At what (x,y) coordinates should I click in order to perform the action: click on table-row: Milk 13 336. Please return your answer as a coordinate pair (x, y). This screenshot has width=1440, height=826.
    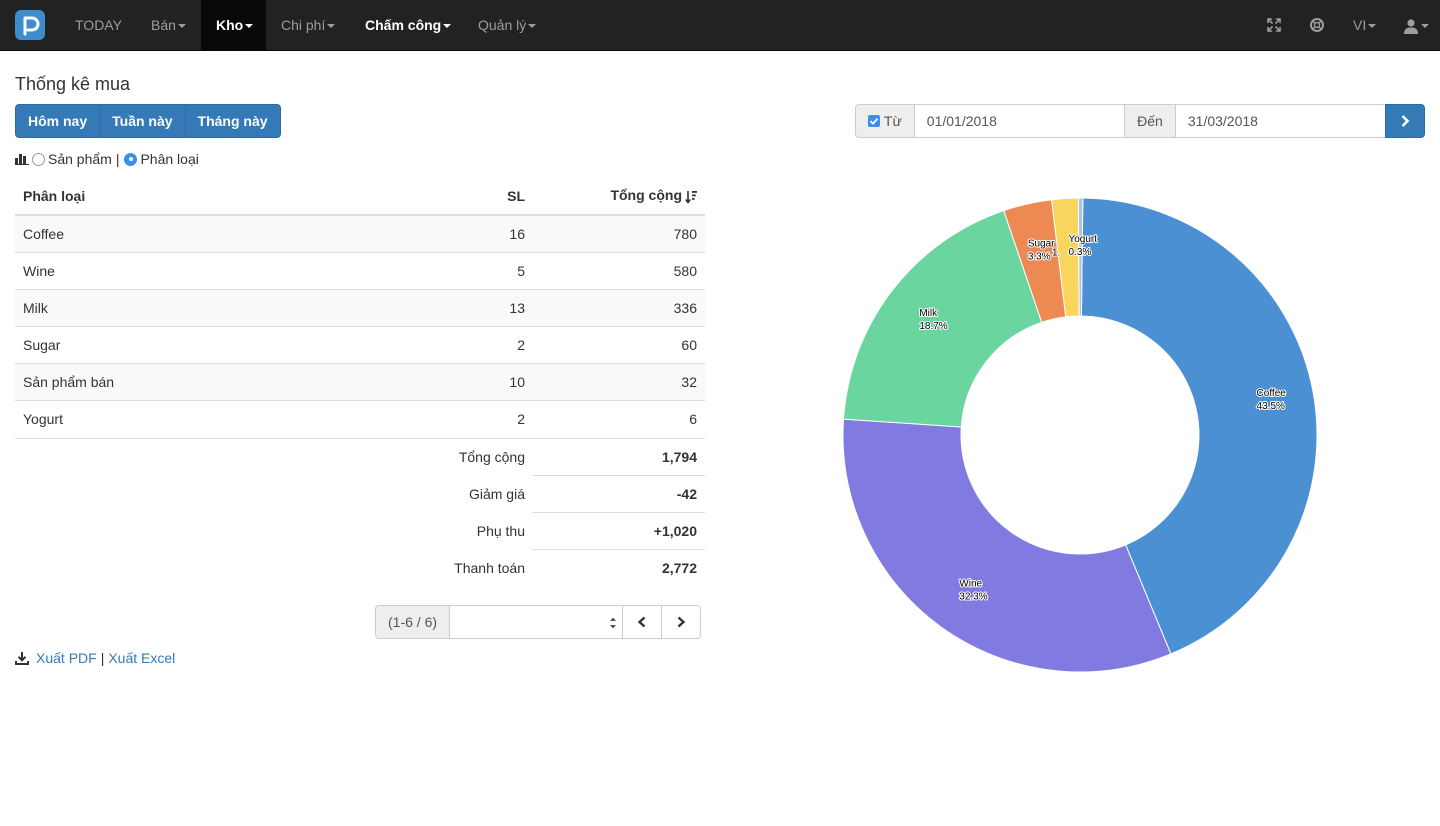
    Looking at the image, I should click on (360, 307).